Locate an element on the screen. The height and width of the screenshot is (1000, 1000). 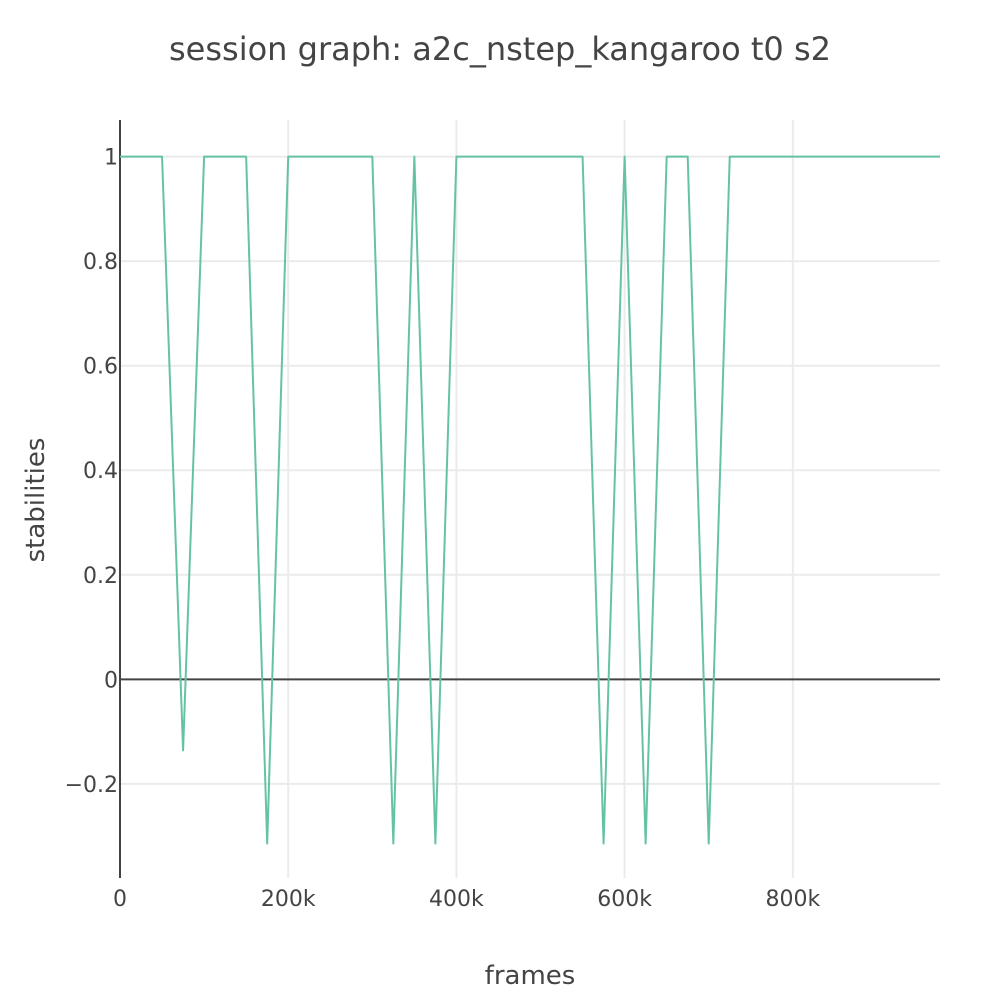
x-tick-label: 600k is located at coordinates (624, 899).